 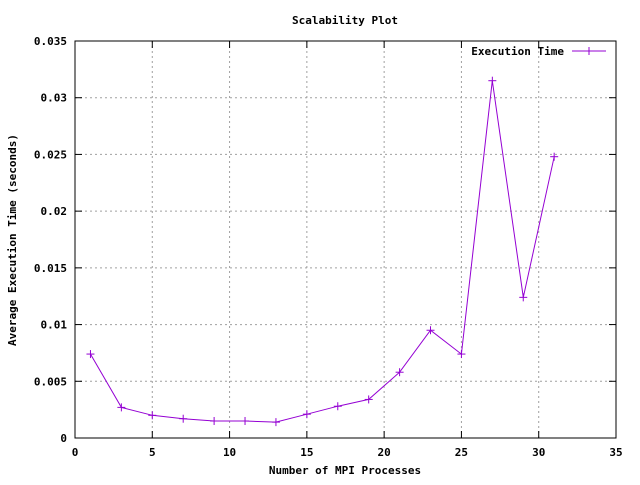 I want to click on x-tick-label: 30, so click(x=538, y=452).